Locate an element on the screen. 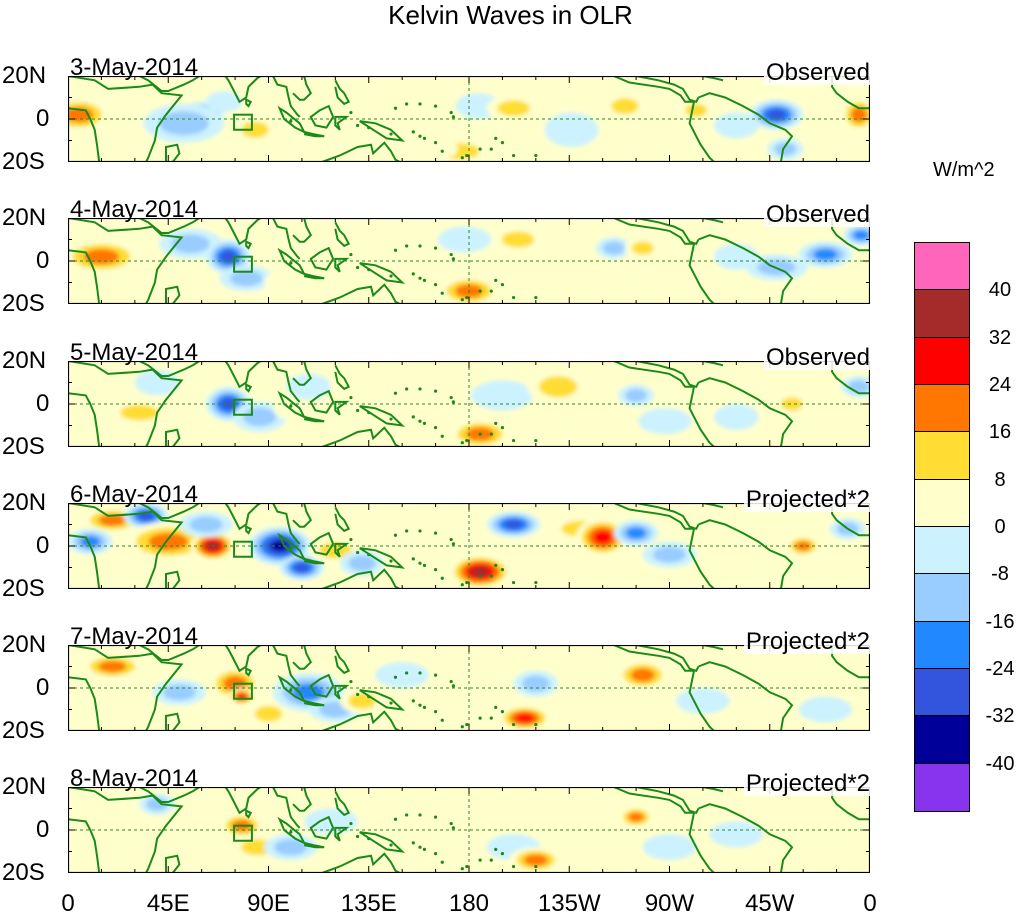  x-tick-label: 45E is located at coordinates (168, 903).